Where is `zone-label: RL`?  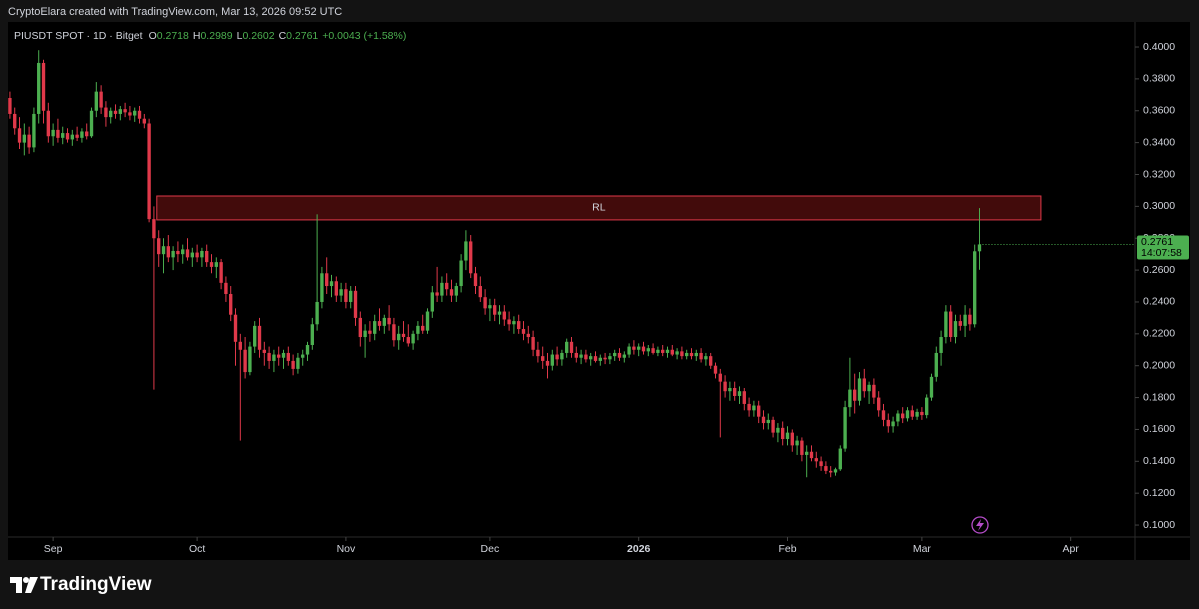 zone-label: RL is located at coordinates (599, 208).